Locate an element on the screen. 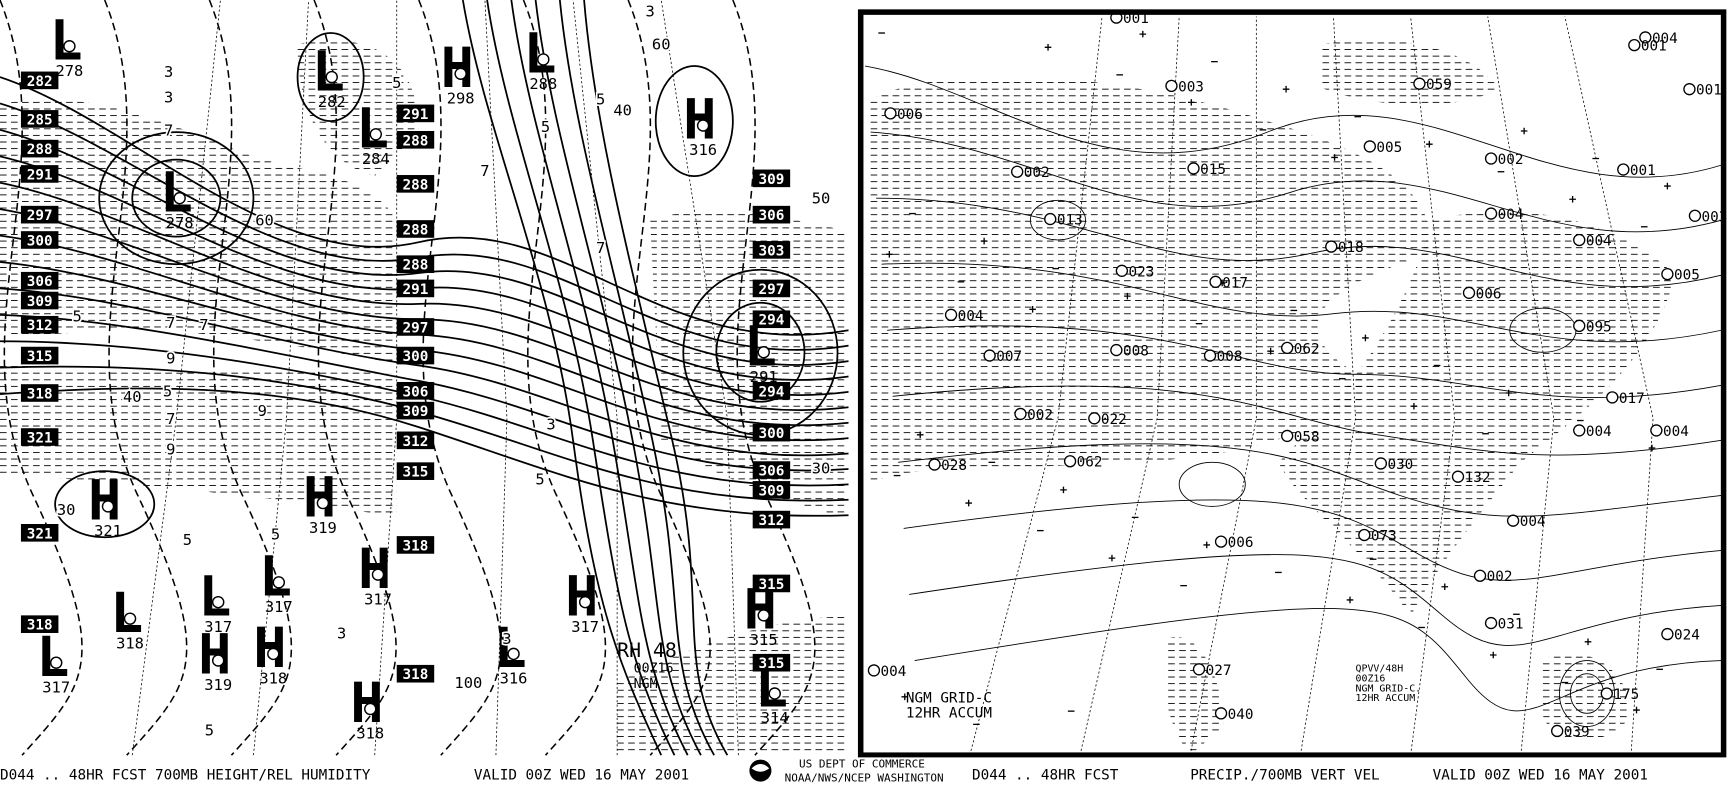  precip-amount: 013 is located at coordinates (1070, 221).